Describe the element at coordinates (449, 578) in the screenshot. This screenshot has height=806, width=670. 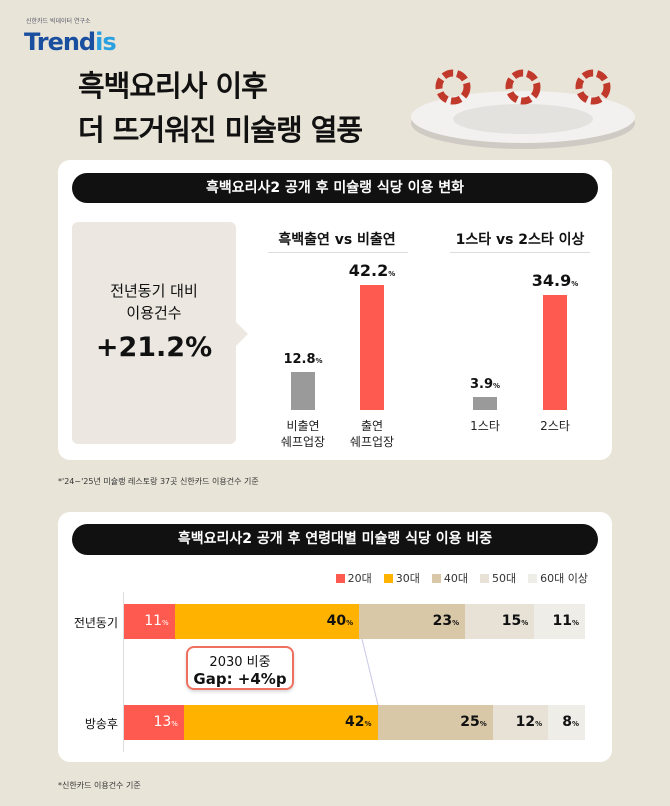
I see `legend-item: 40대` at that location.